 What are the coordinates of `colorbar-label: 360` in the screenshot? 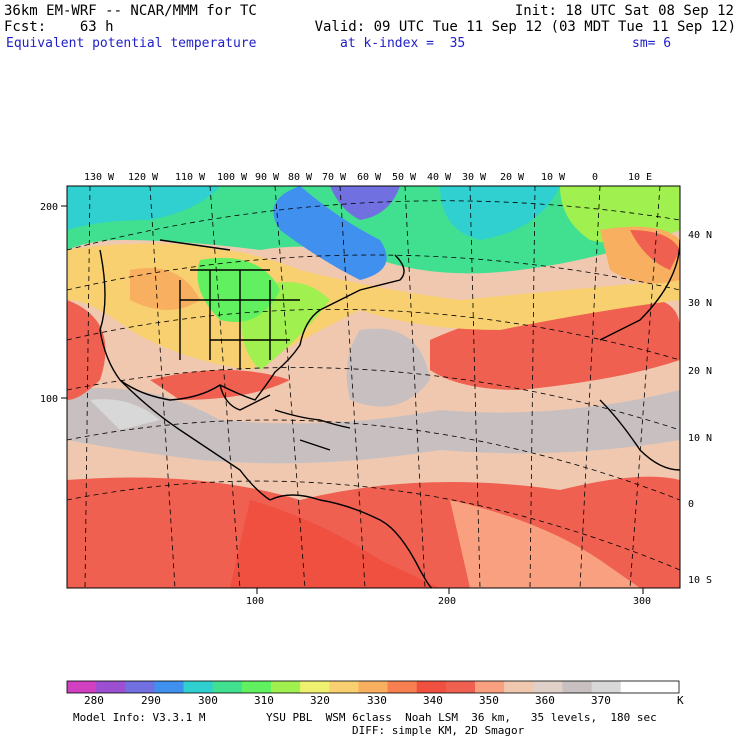 It's located at (545, 700).